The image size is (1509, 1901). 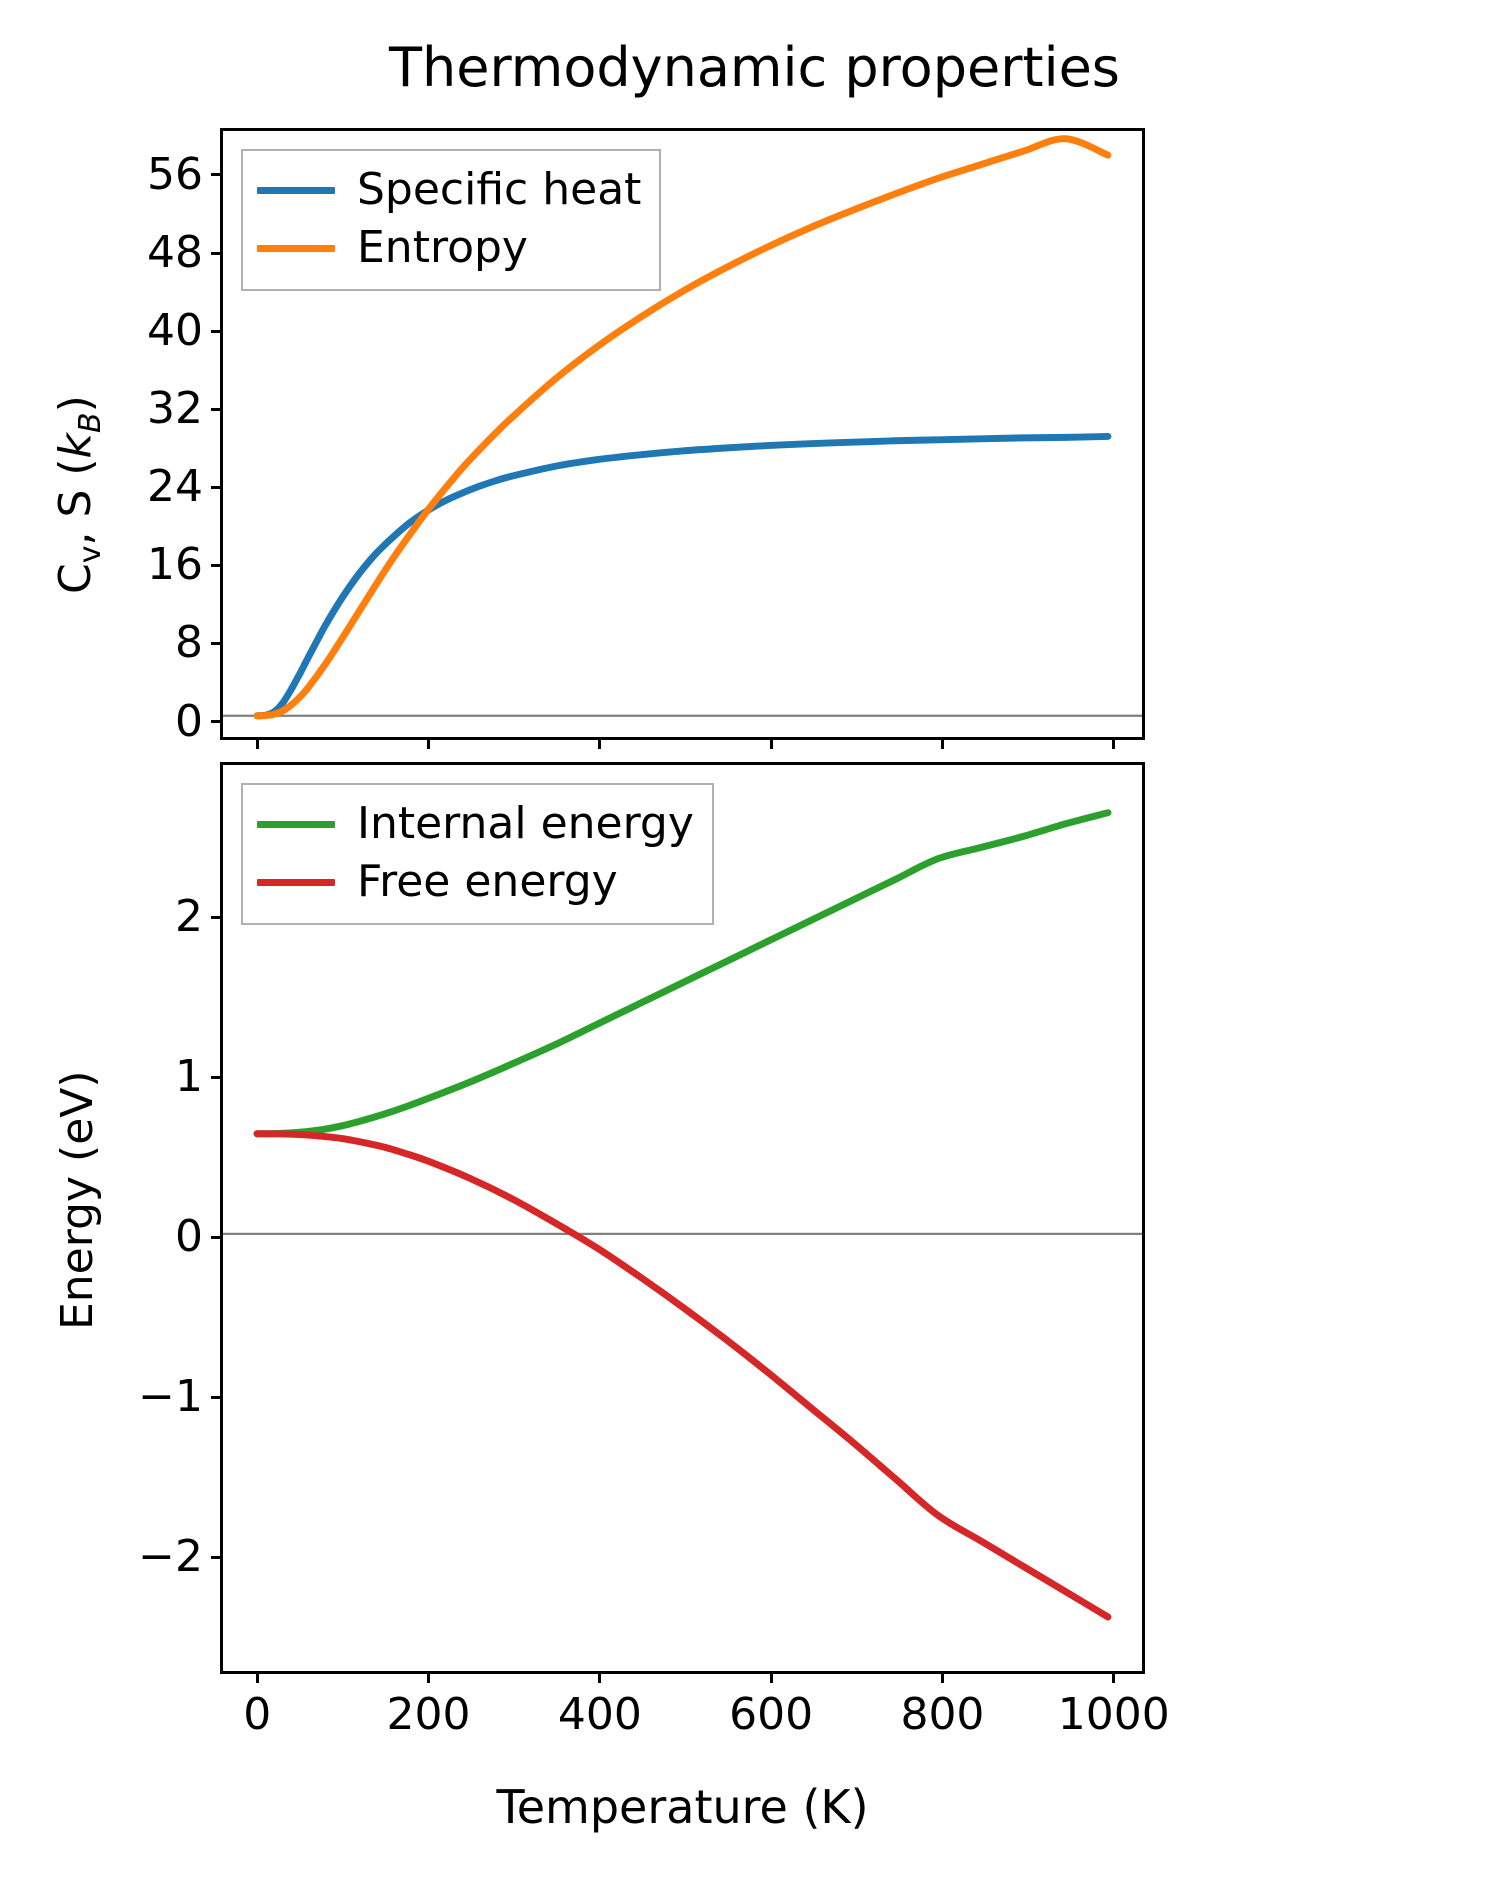 I want to click on y-tick-label: 2, so click(x=189, y=916).